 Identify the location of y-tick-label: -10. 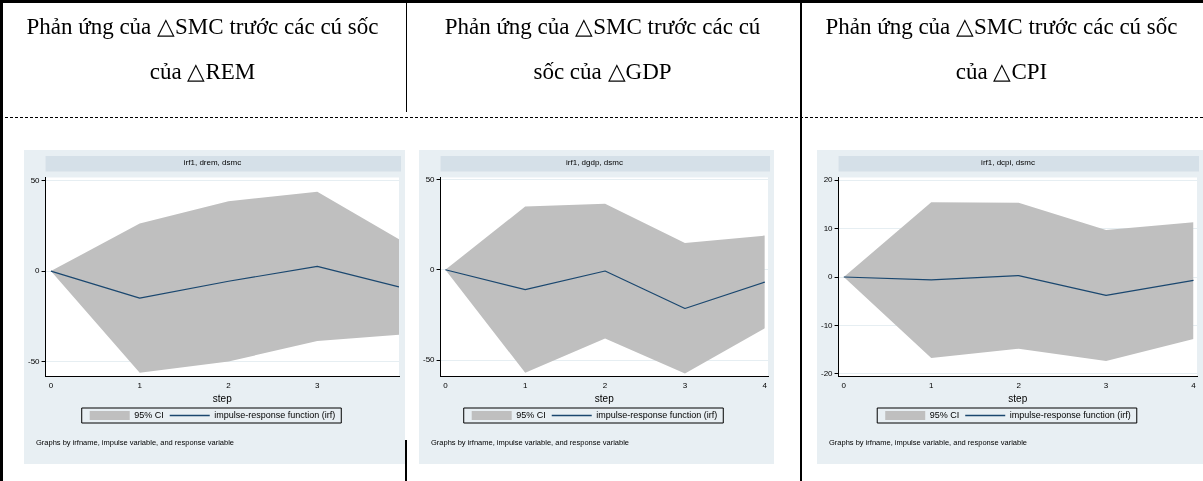
(827, 325).